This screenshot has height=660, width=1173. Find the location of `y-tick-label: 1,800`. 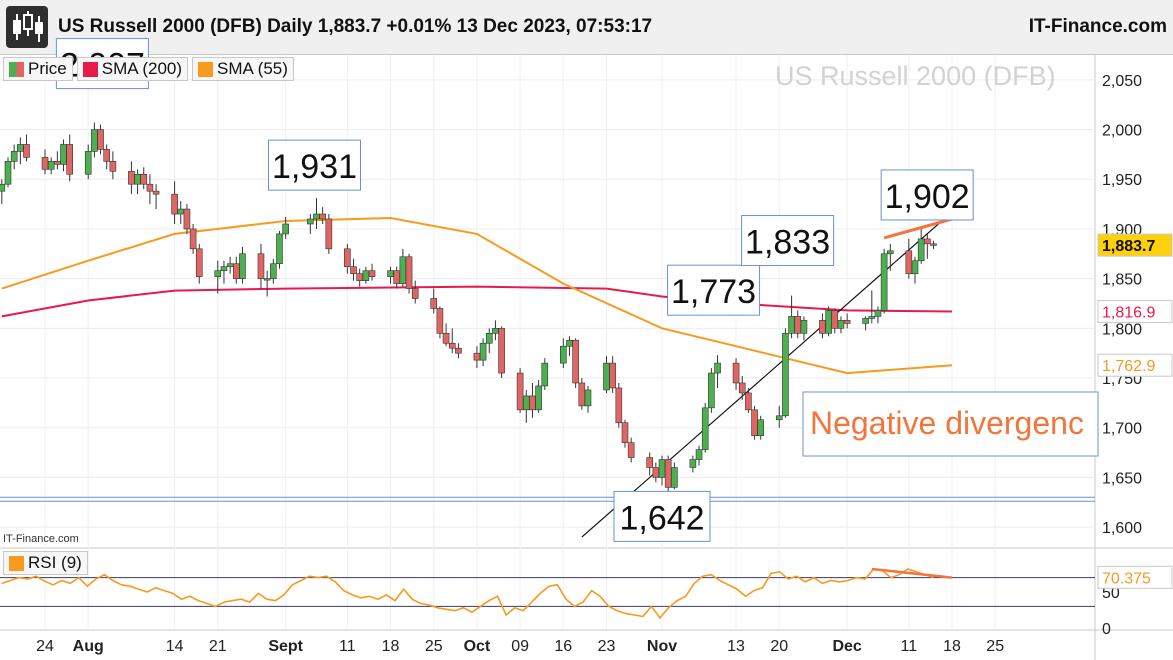

y-tick-label: 1,800 is located at coordinates (1122, 329).